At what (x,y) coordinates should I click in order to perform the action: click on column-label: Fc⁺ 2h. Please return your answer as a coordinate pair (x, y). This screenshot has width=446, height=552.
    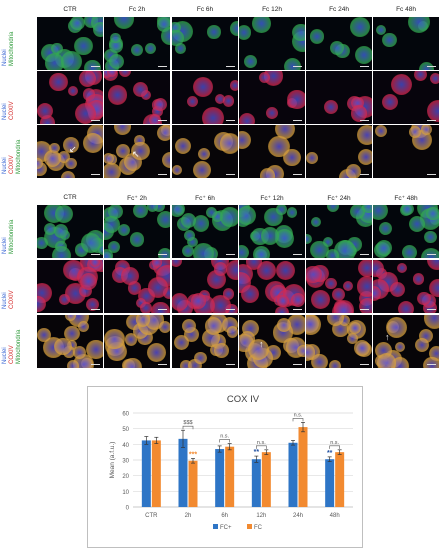
    Looking at the image, I should click on (137, 198).